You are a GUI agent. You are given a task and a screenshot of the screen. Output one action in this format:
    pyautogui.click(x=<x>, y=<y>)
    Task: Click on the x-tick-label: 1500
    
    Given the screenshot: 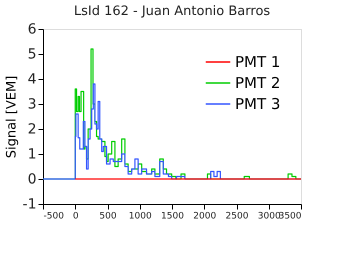 What is the action you would take?
    pyautogui.click(x=172, y=217)
    